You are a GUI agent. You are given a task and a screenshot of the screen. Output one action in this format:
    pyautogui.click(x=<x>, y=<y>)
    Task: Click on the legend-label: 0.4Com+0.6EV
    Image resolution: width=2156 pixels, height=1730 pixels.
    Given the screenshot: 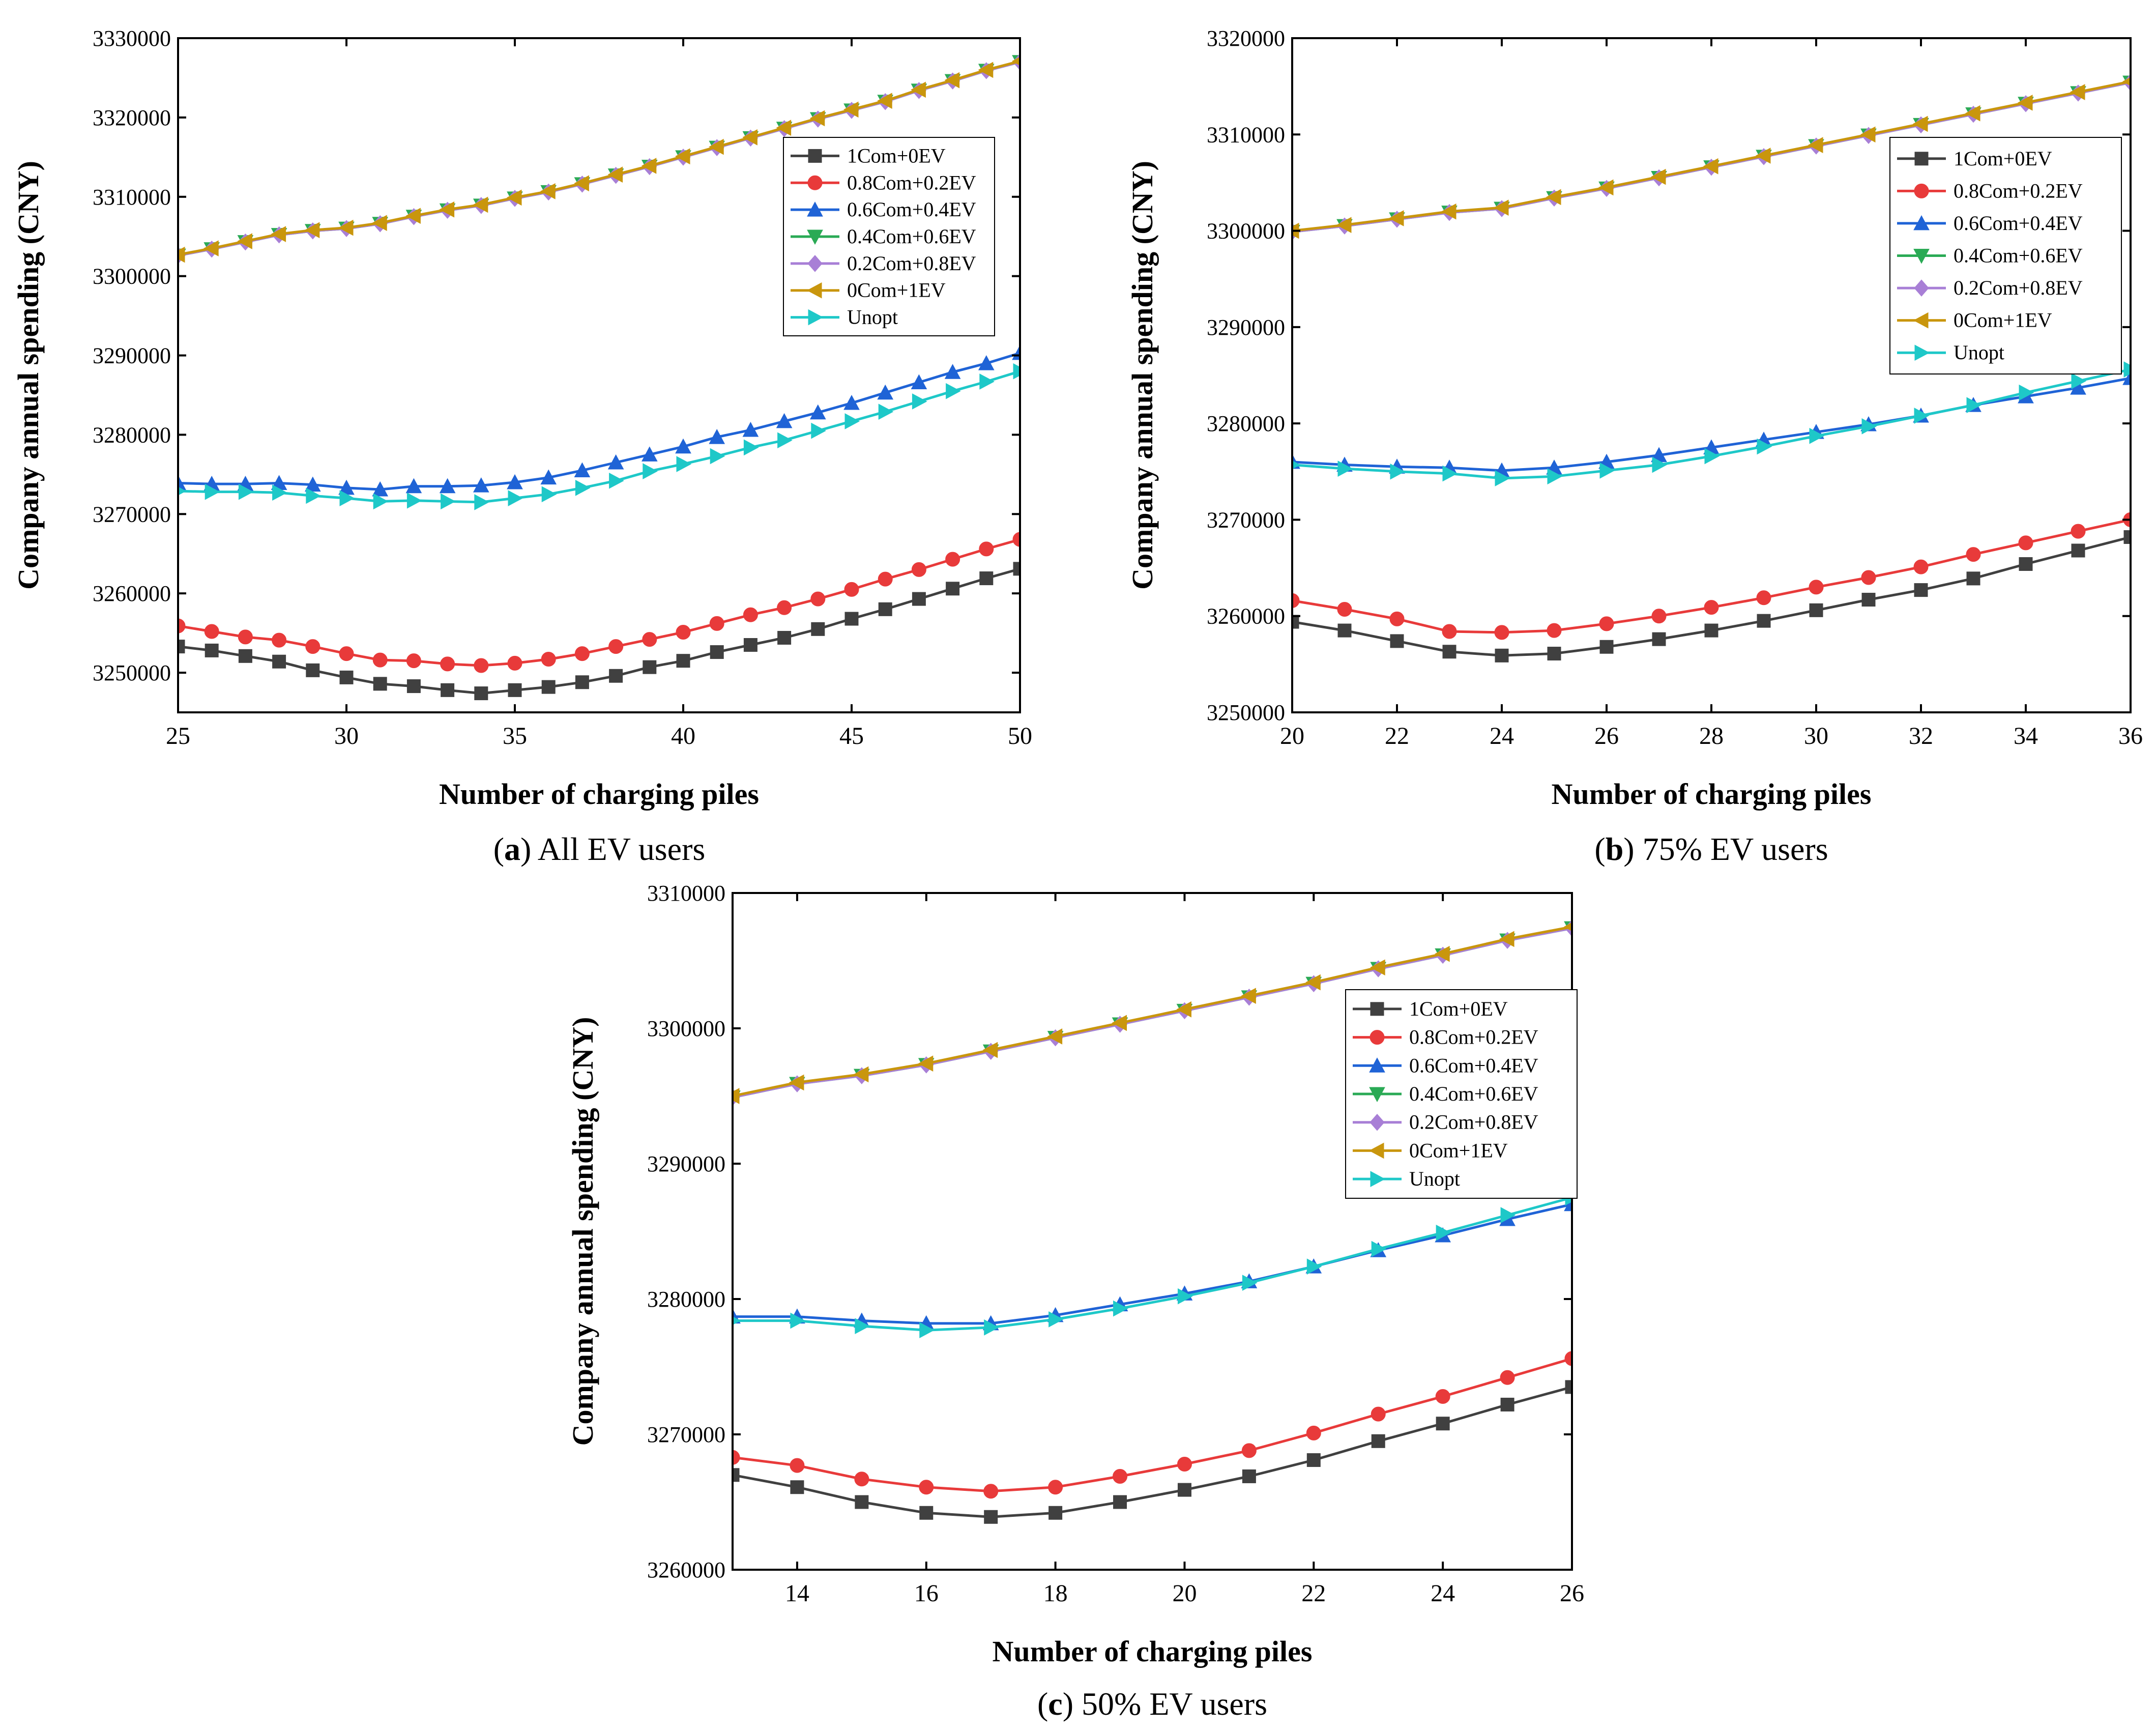 What is the action you would take?
    pyautogui.click(x=1474, y=1093)
    